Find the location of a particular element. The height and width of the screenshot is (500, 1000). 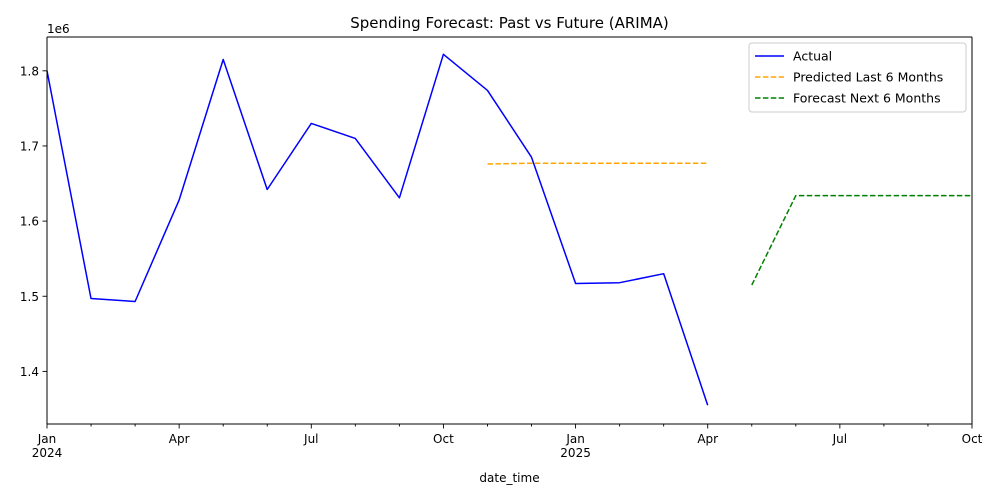

legend-label-2: Predicted Last 6 Months is located at coordinates (868, 77).